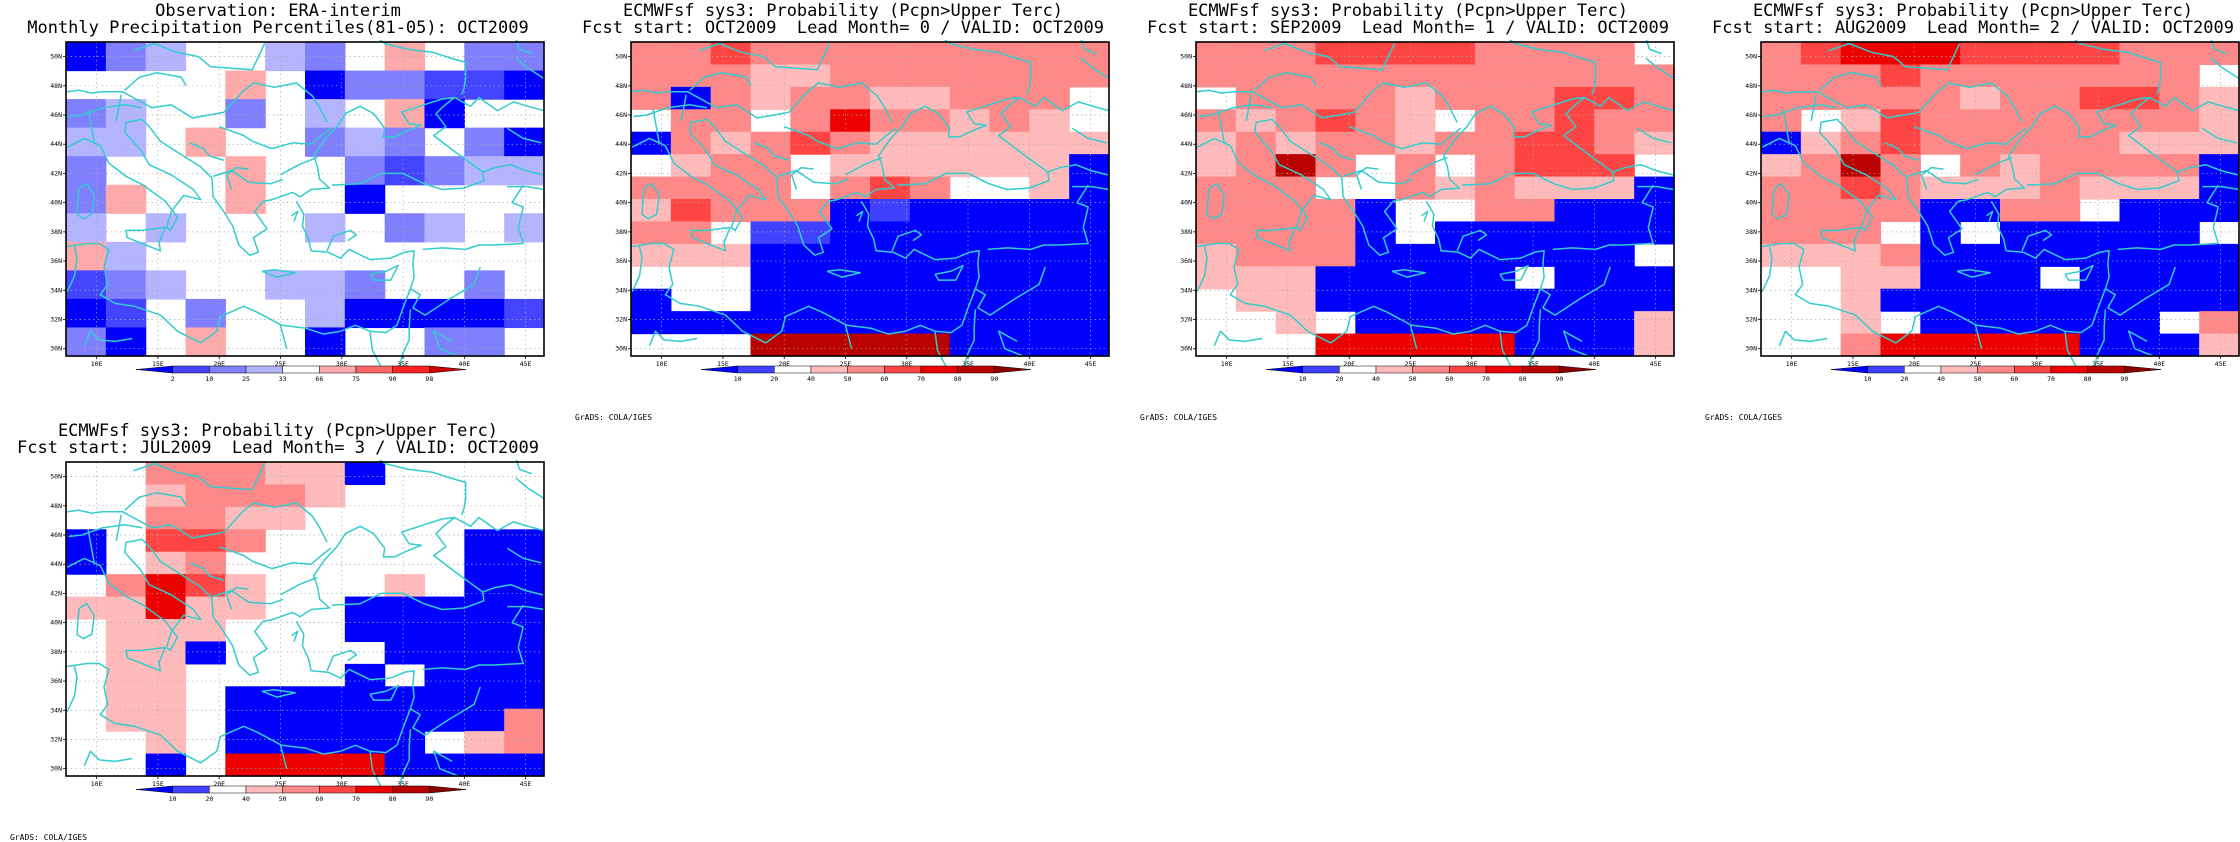 This screenshot has width=2240, height=842. I want to click on legend-label: 50, so click(848, 378).